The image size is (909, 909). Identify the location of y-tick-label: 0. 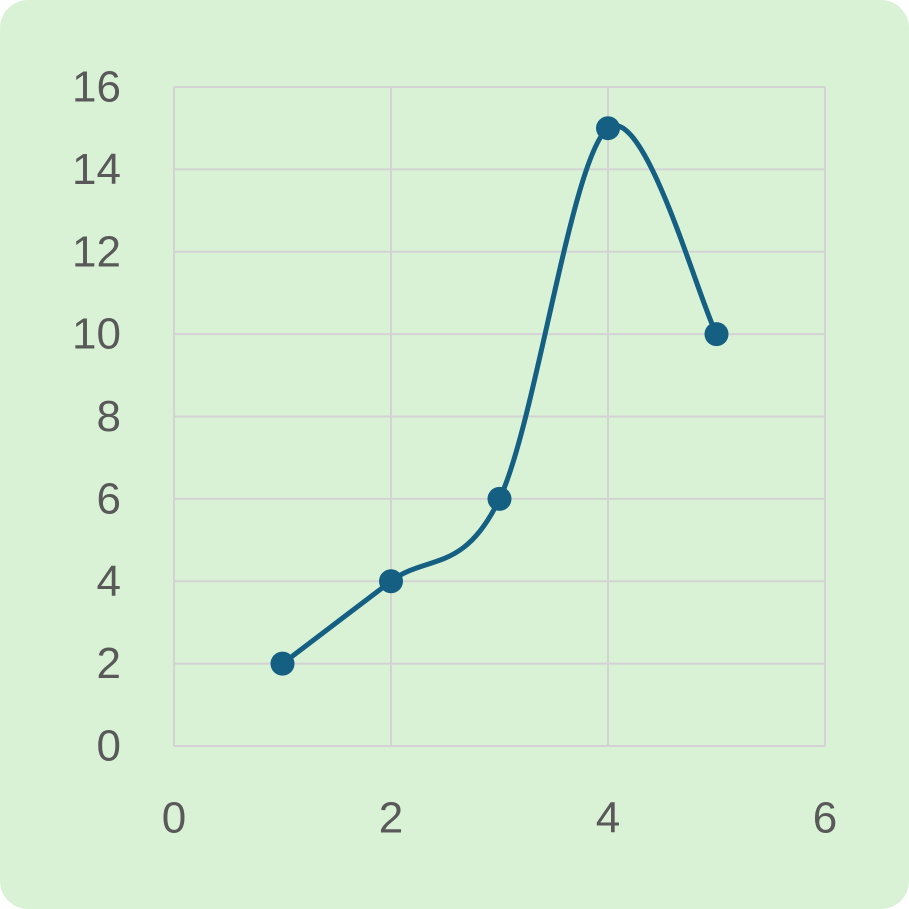
(109, 746).